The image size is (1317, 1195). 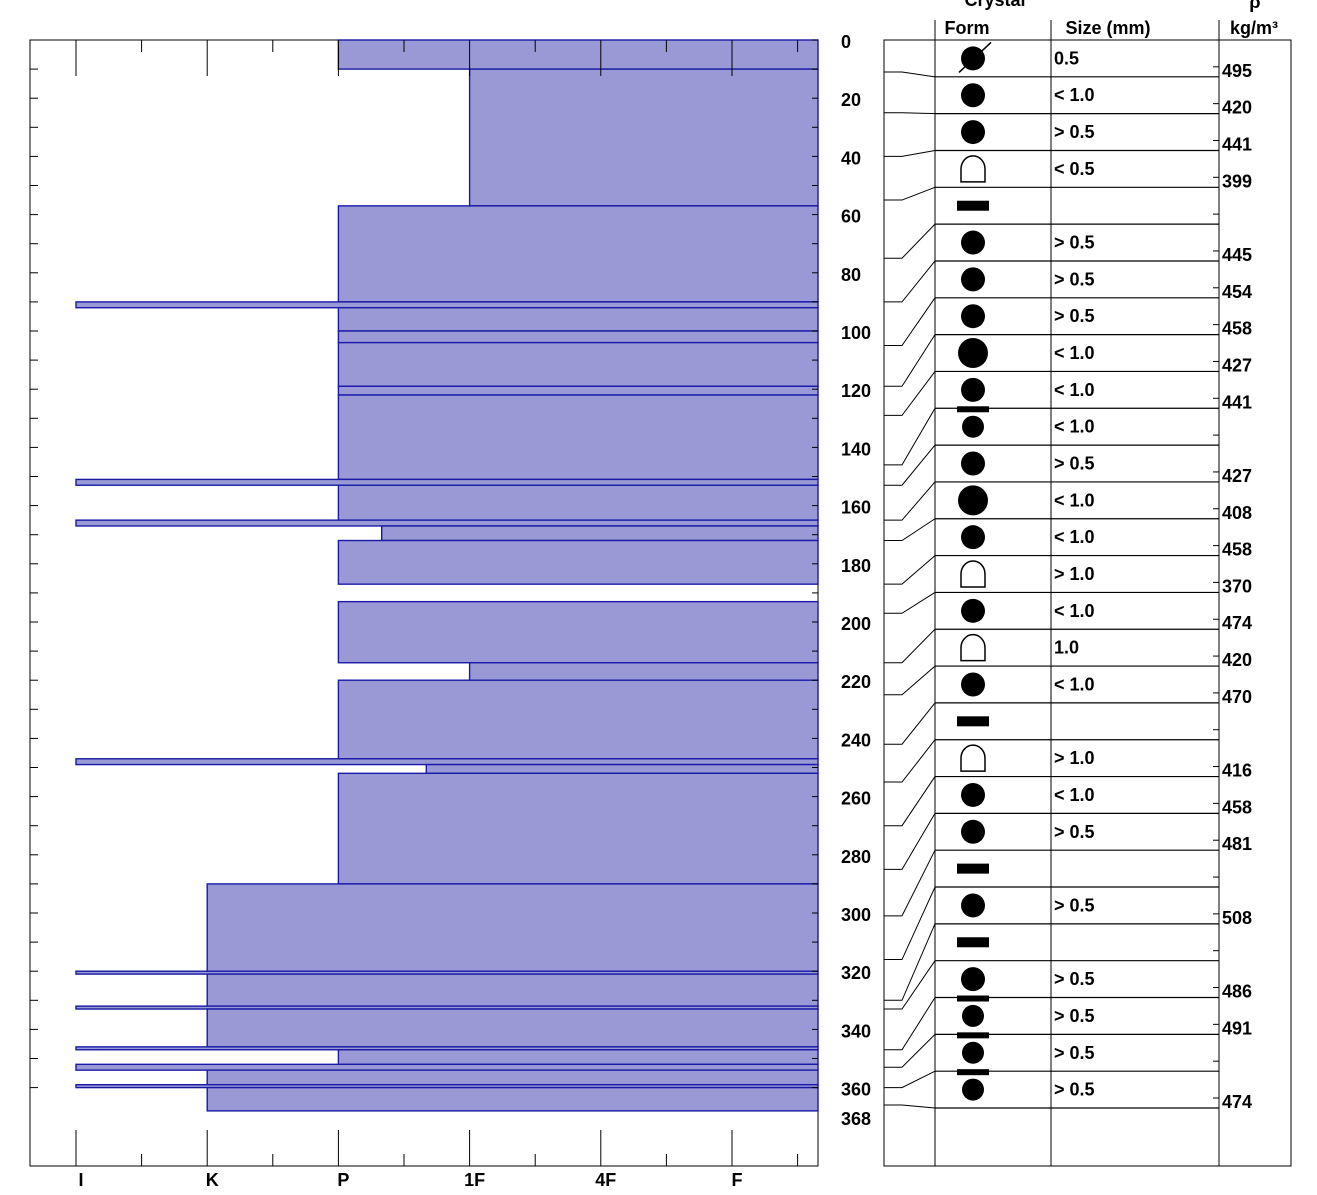 I want to click on crystal-size-label: 0.5, so click(x=1066, y=58).